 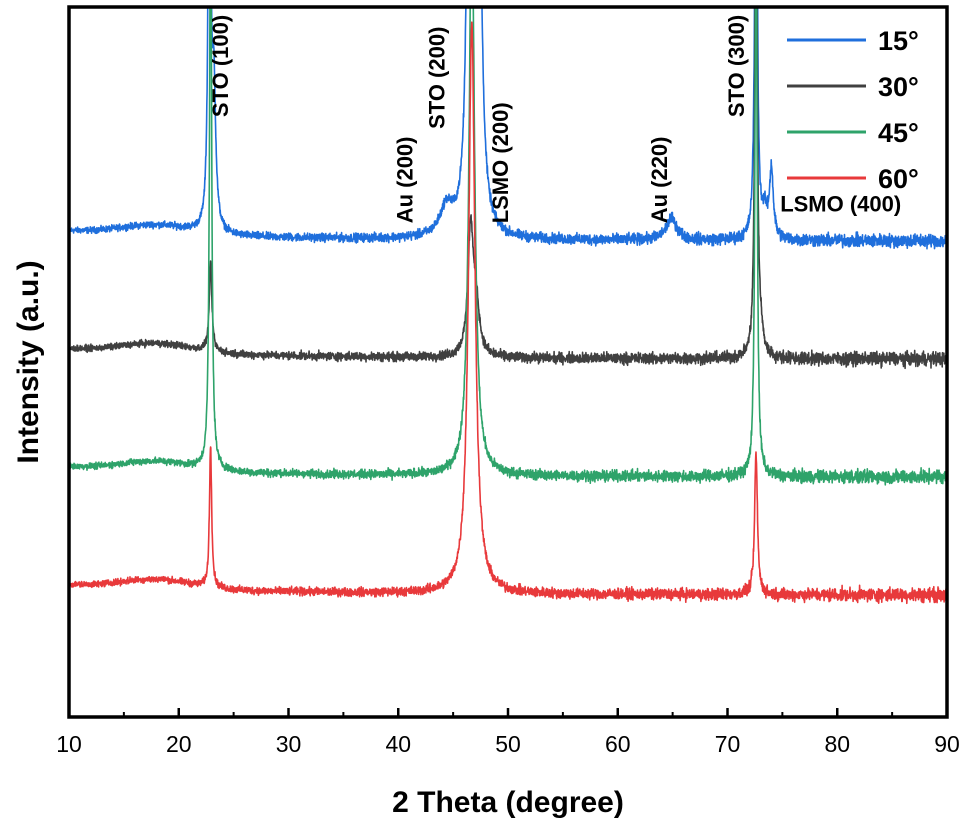 I want to click on x-tick-label-40: 40, so click(x=398, y=744).